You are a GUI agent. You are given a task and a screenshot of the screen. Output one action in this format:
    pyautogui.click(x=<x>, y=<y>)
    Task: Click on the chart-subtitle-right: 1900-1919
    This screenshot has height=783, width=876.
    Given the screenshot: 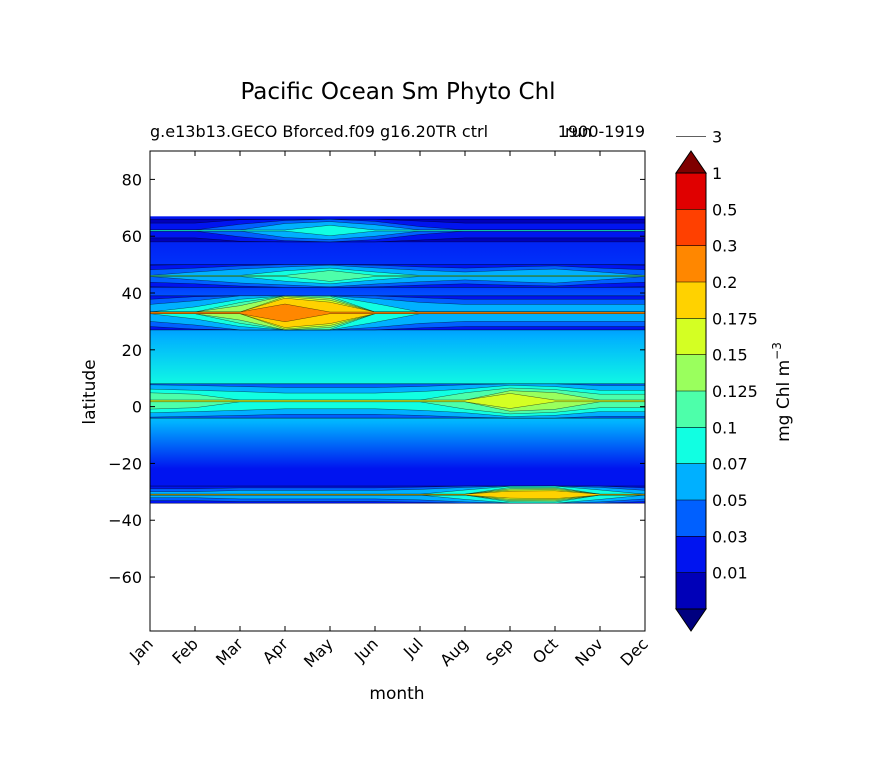 What is the action you would take?
    pyautogui.click(x=601, y=131)
    